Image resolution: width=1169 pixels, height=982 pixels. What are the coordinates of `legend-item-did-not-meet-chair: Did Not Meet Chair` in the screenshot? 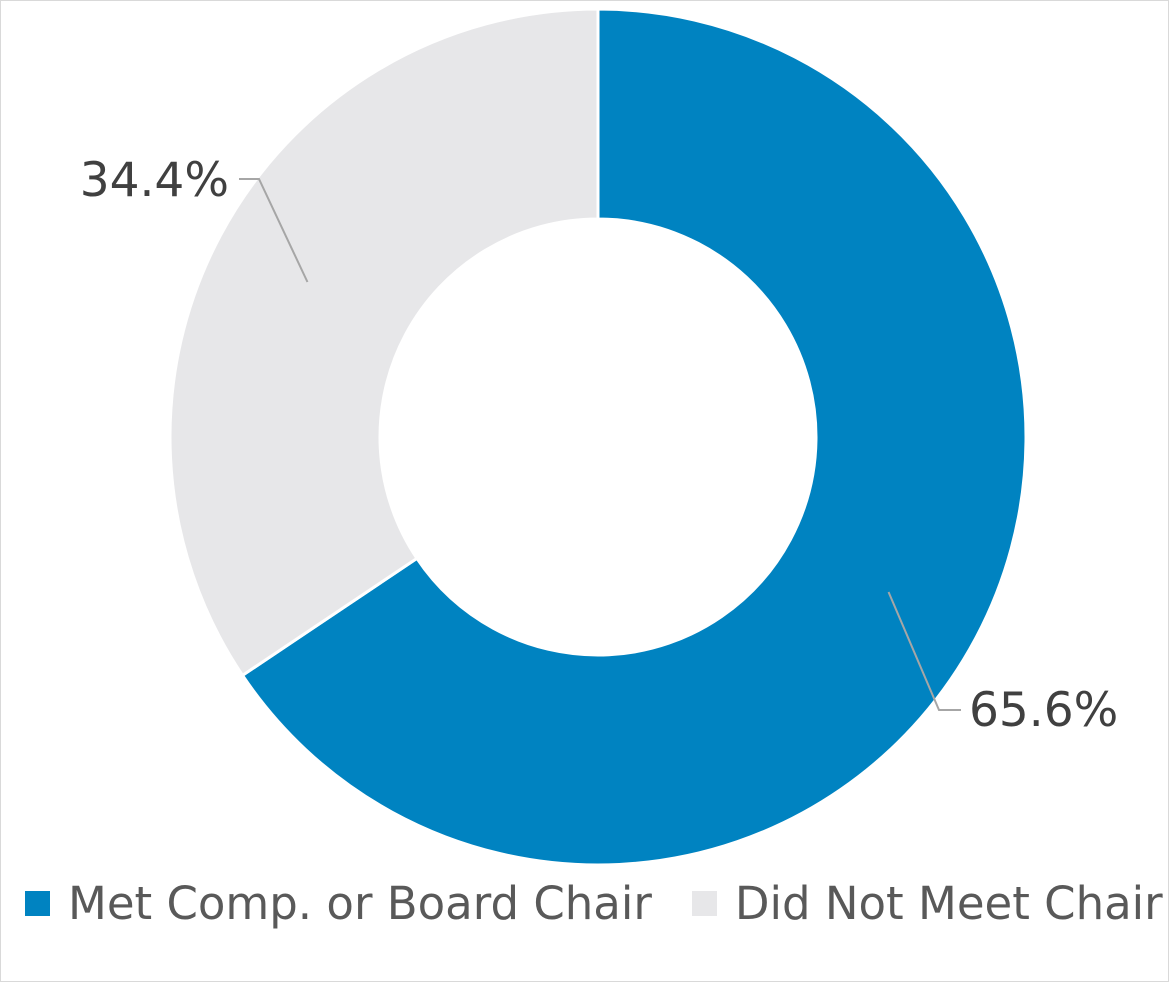 It's located at (927, 903).